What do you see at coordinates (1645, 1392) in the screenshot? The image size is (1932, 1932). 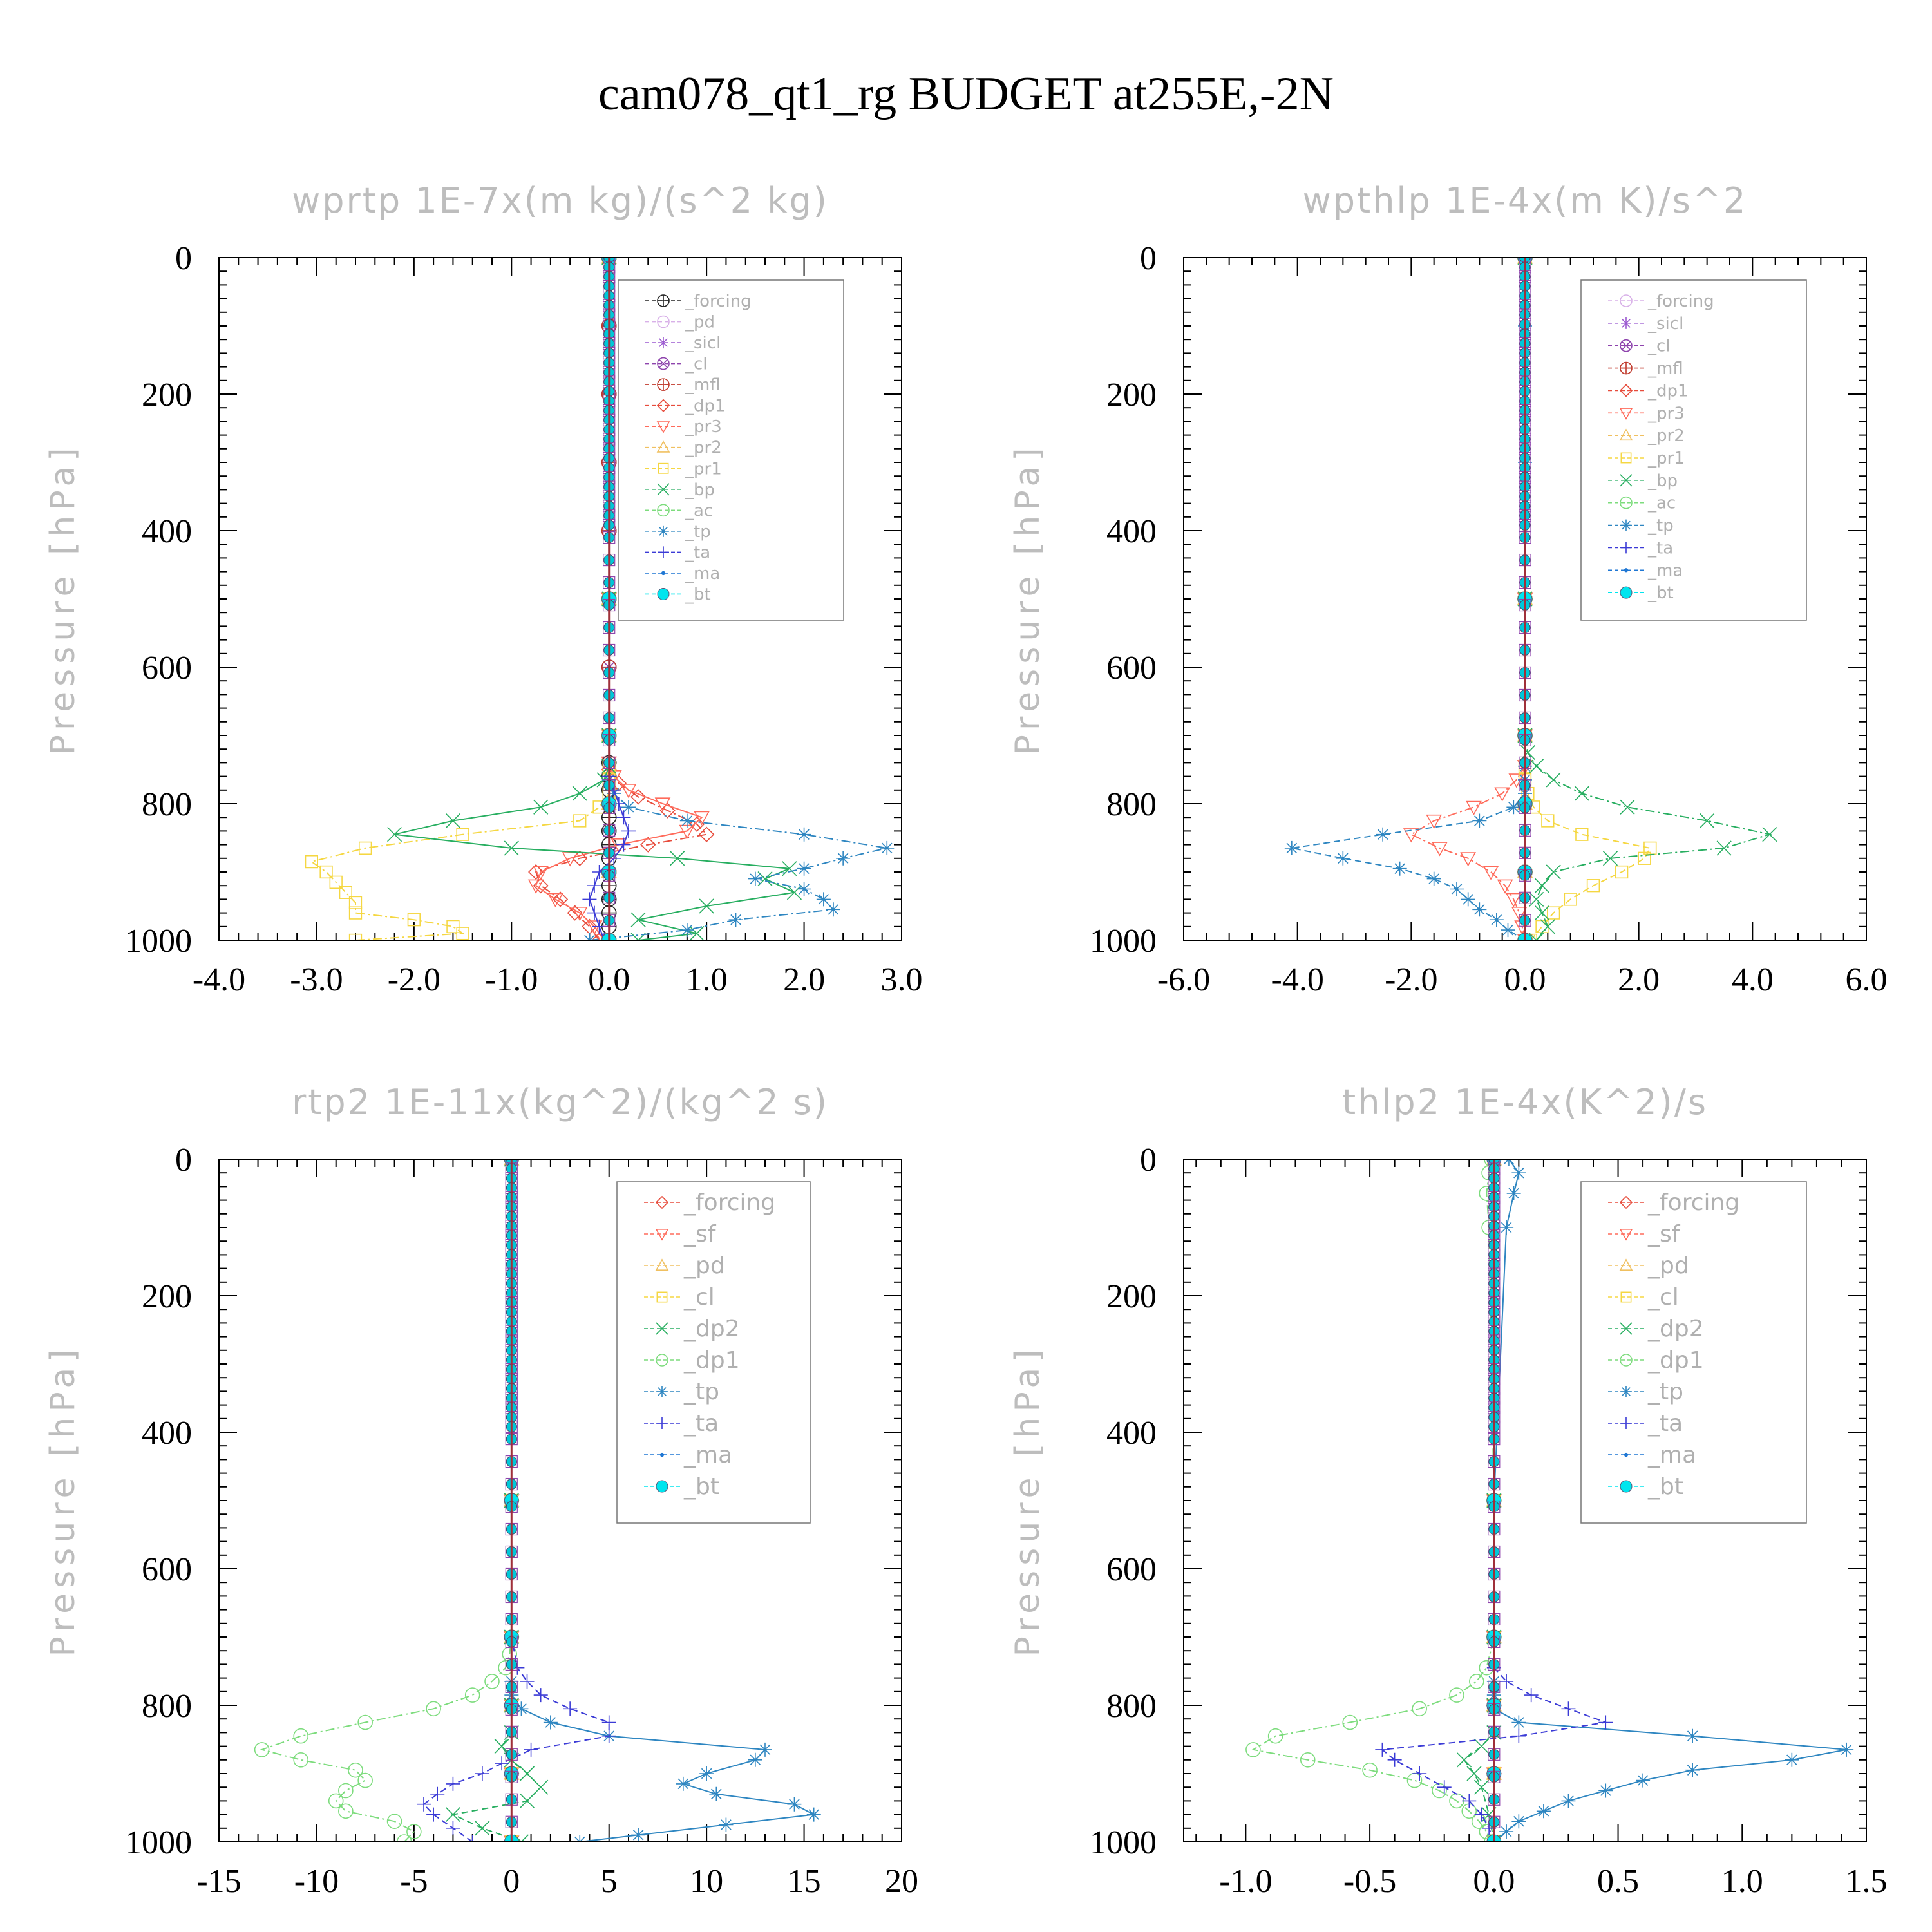 I see `legend-item: _tp` at bounding box center [1645, 1392].